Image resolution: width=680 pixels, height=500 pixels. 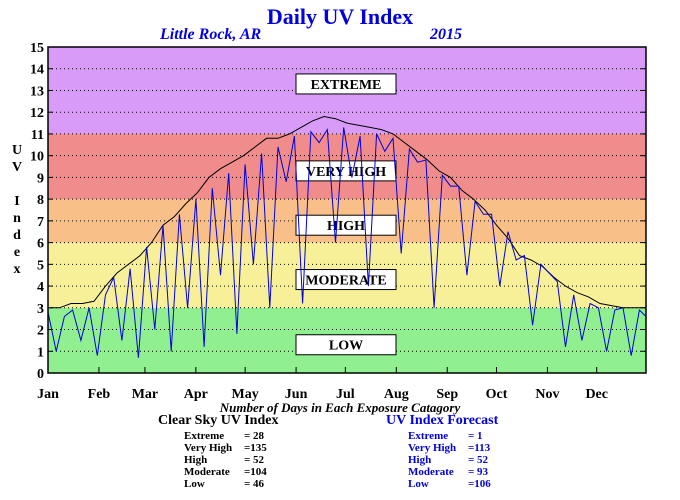 What do you see at coordinates (547, 394) in the screenshot?
I see `x-tick-label: Nov` at bounding box center [547, 394].